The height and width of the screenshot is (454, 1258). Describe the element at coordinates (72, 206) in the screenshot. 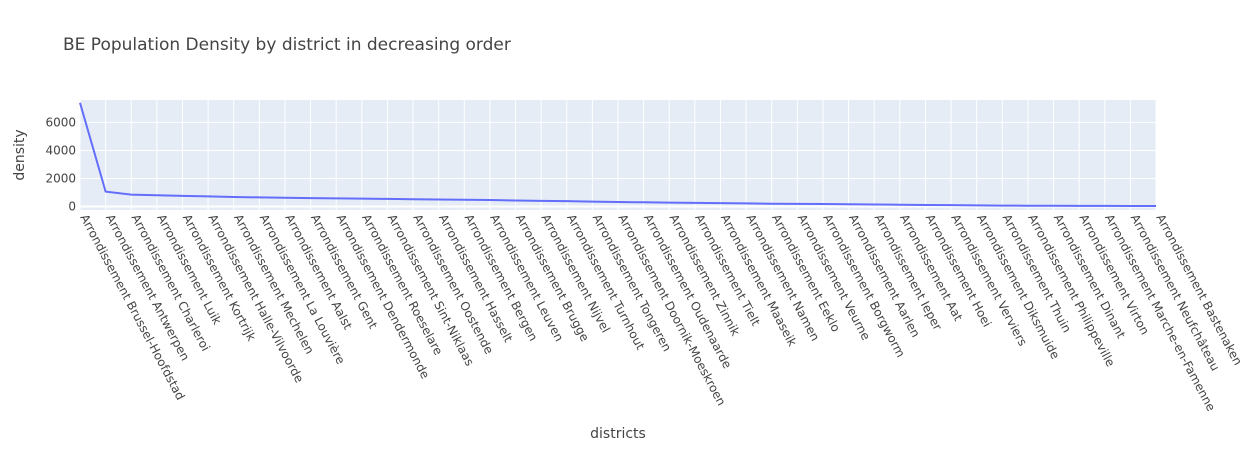

I see `y-tick-label: 0` at that location.